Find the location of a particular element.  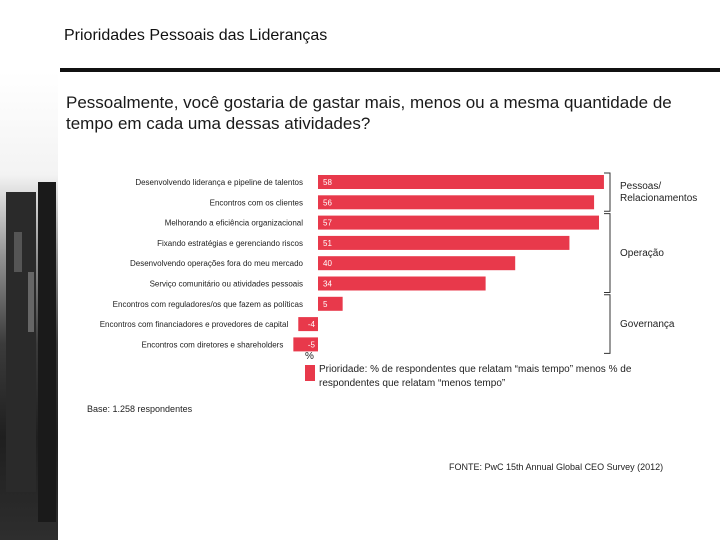

category-label-2: Melhorando a eficiência organizacional is located at coordinates (234, 223).